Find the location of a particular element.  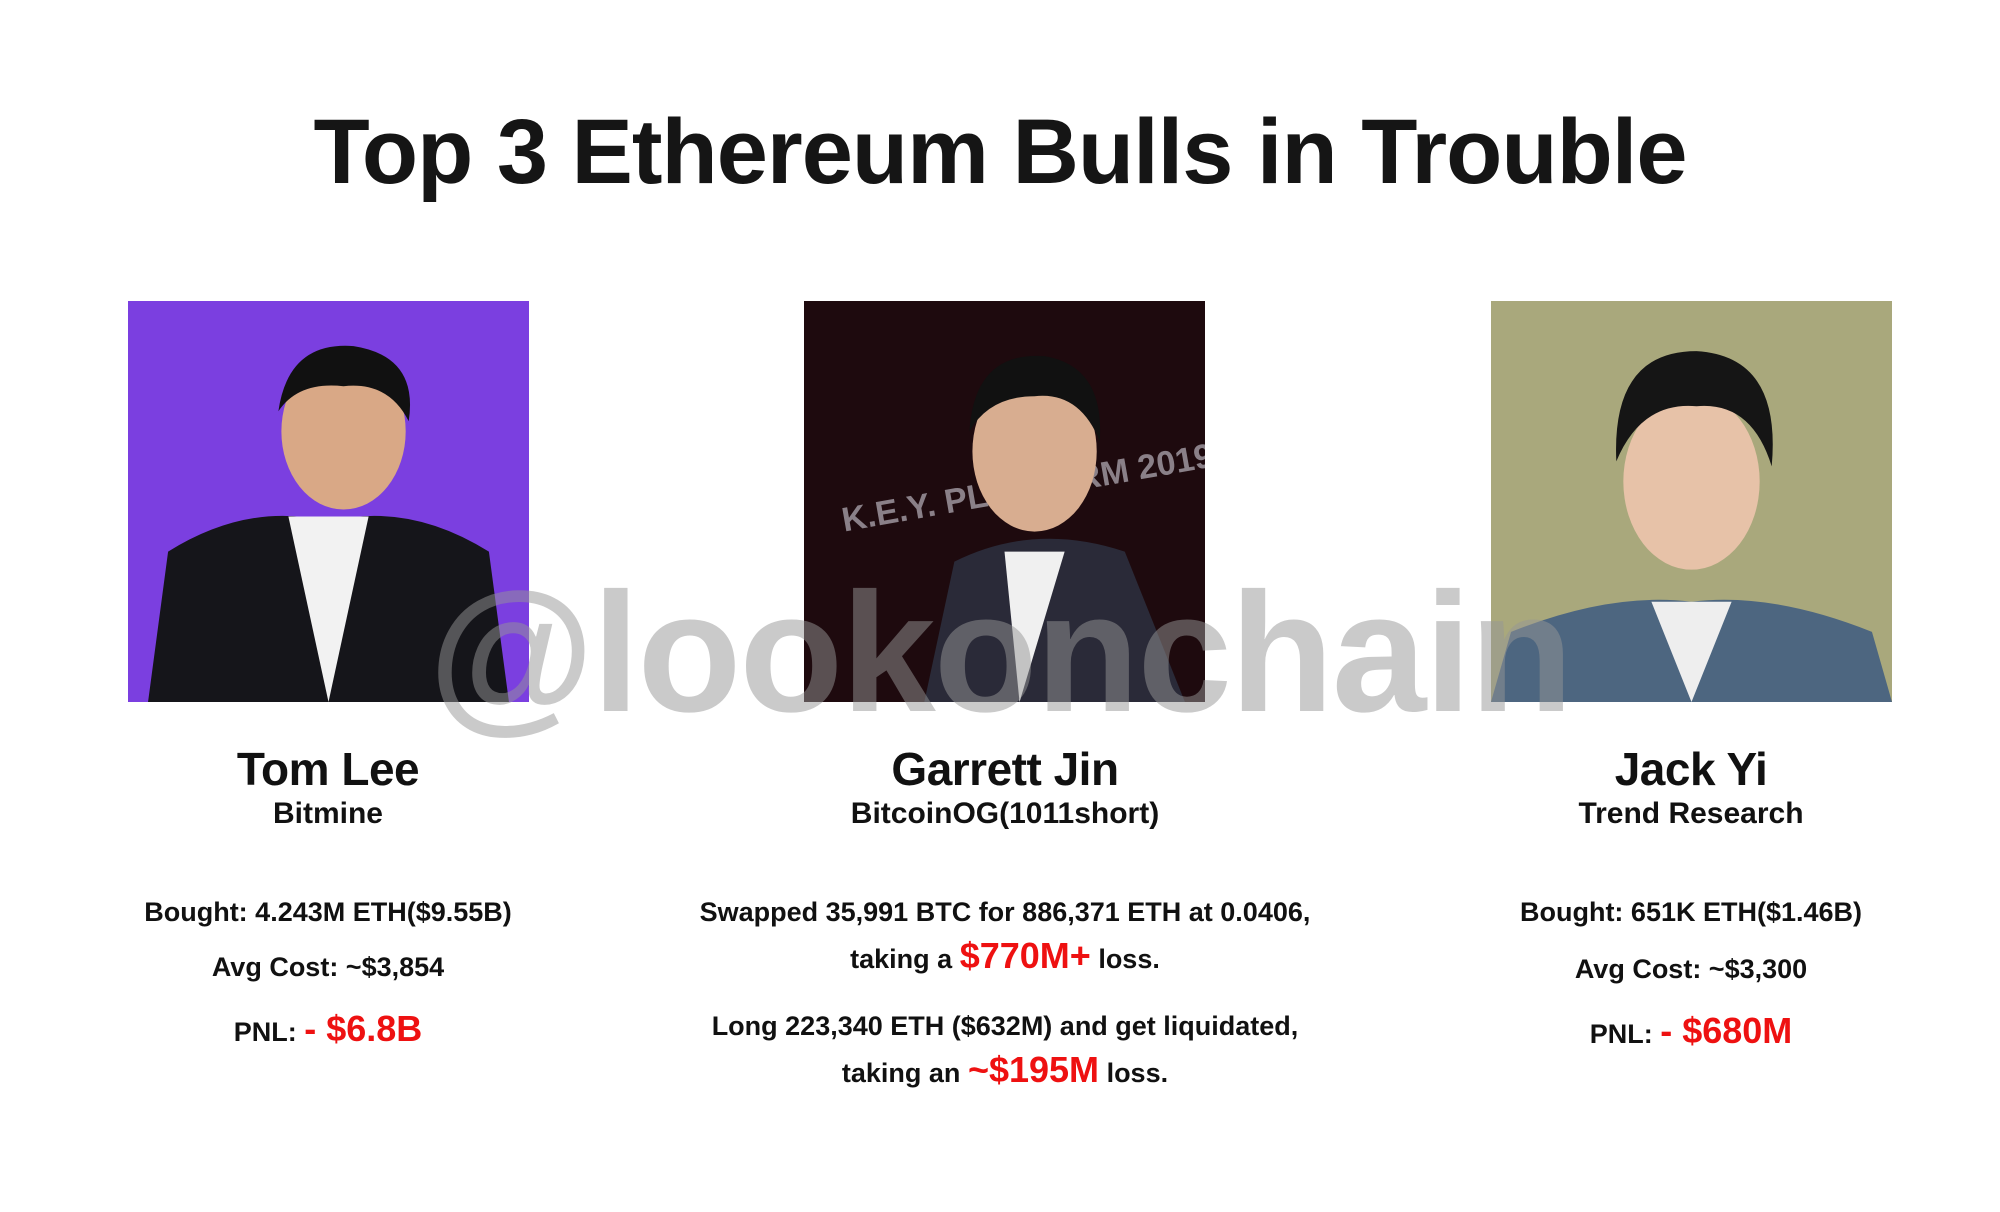

pnl-line: PNL: - $6.8B is located at coordinates (328, 1029).